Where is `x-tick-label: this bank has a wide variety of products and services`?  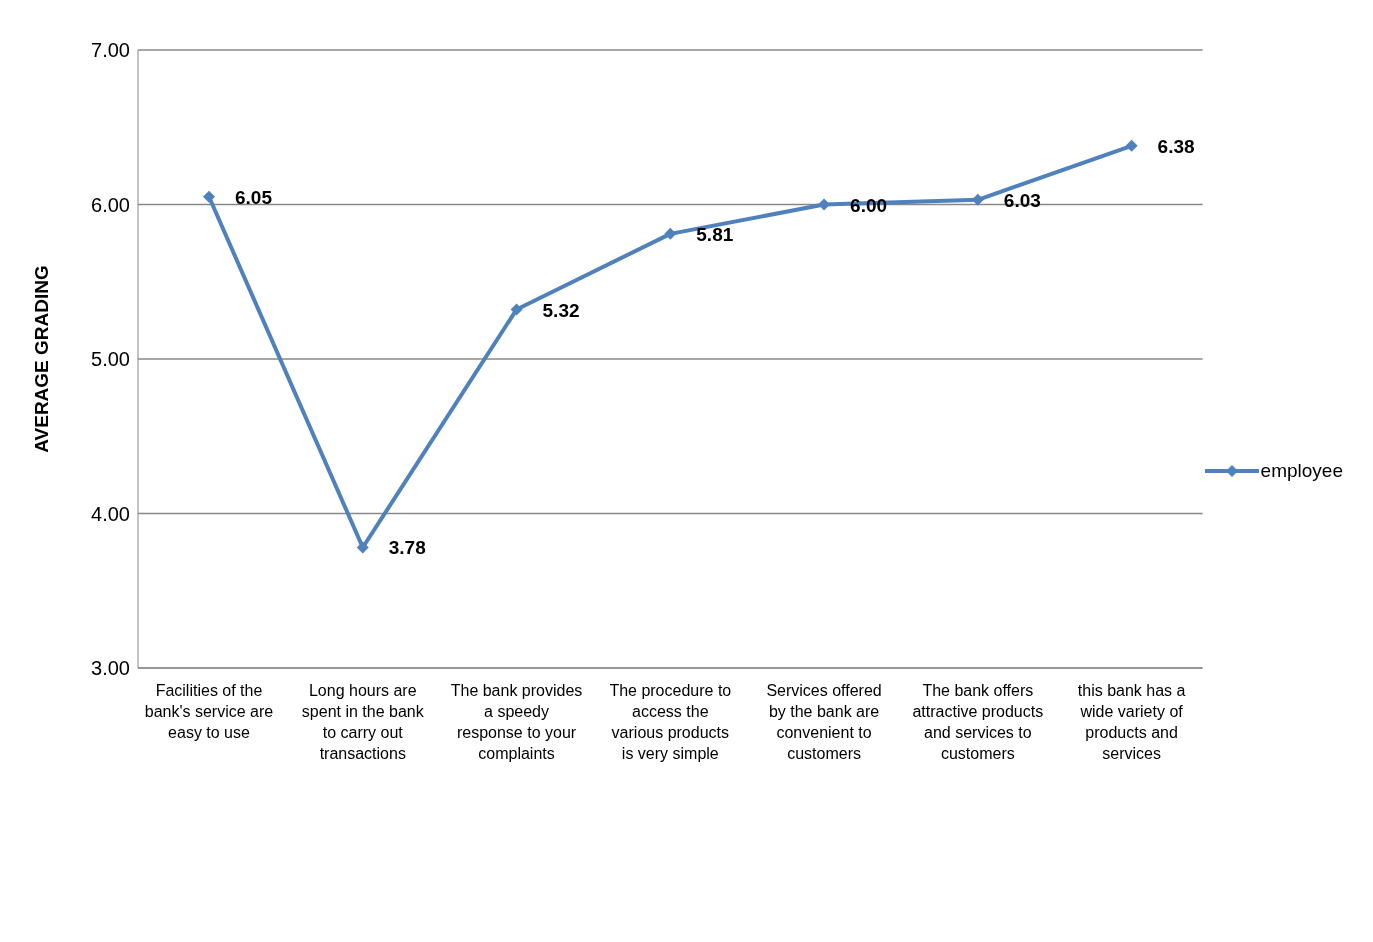
x-tick-label: this bank has a wide variety of products and services is located at coordinates (1131, 722).